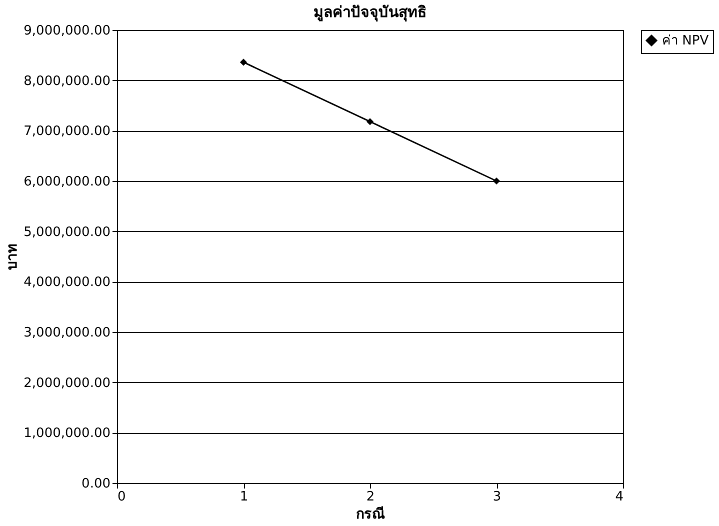 This screenshot has width=719, height=526. I want to click on y-tick-label: 0.00, so click(96, 484).